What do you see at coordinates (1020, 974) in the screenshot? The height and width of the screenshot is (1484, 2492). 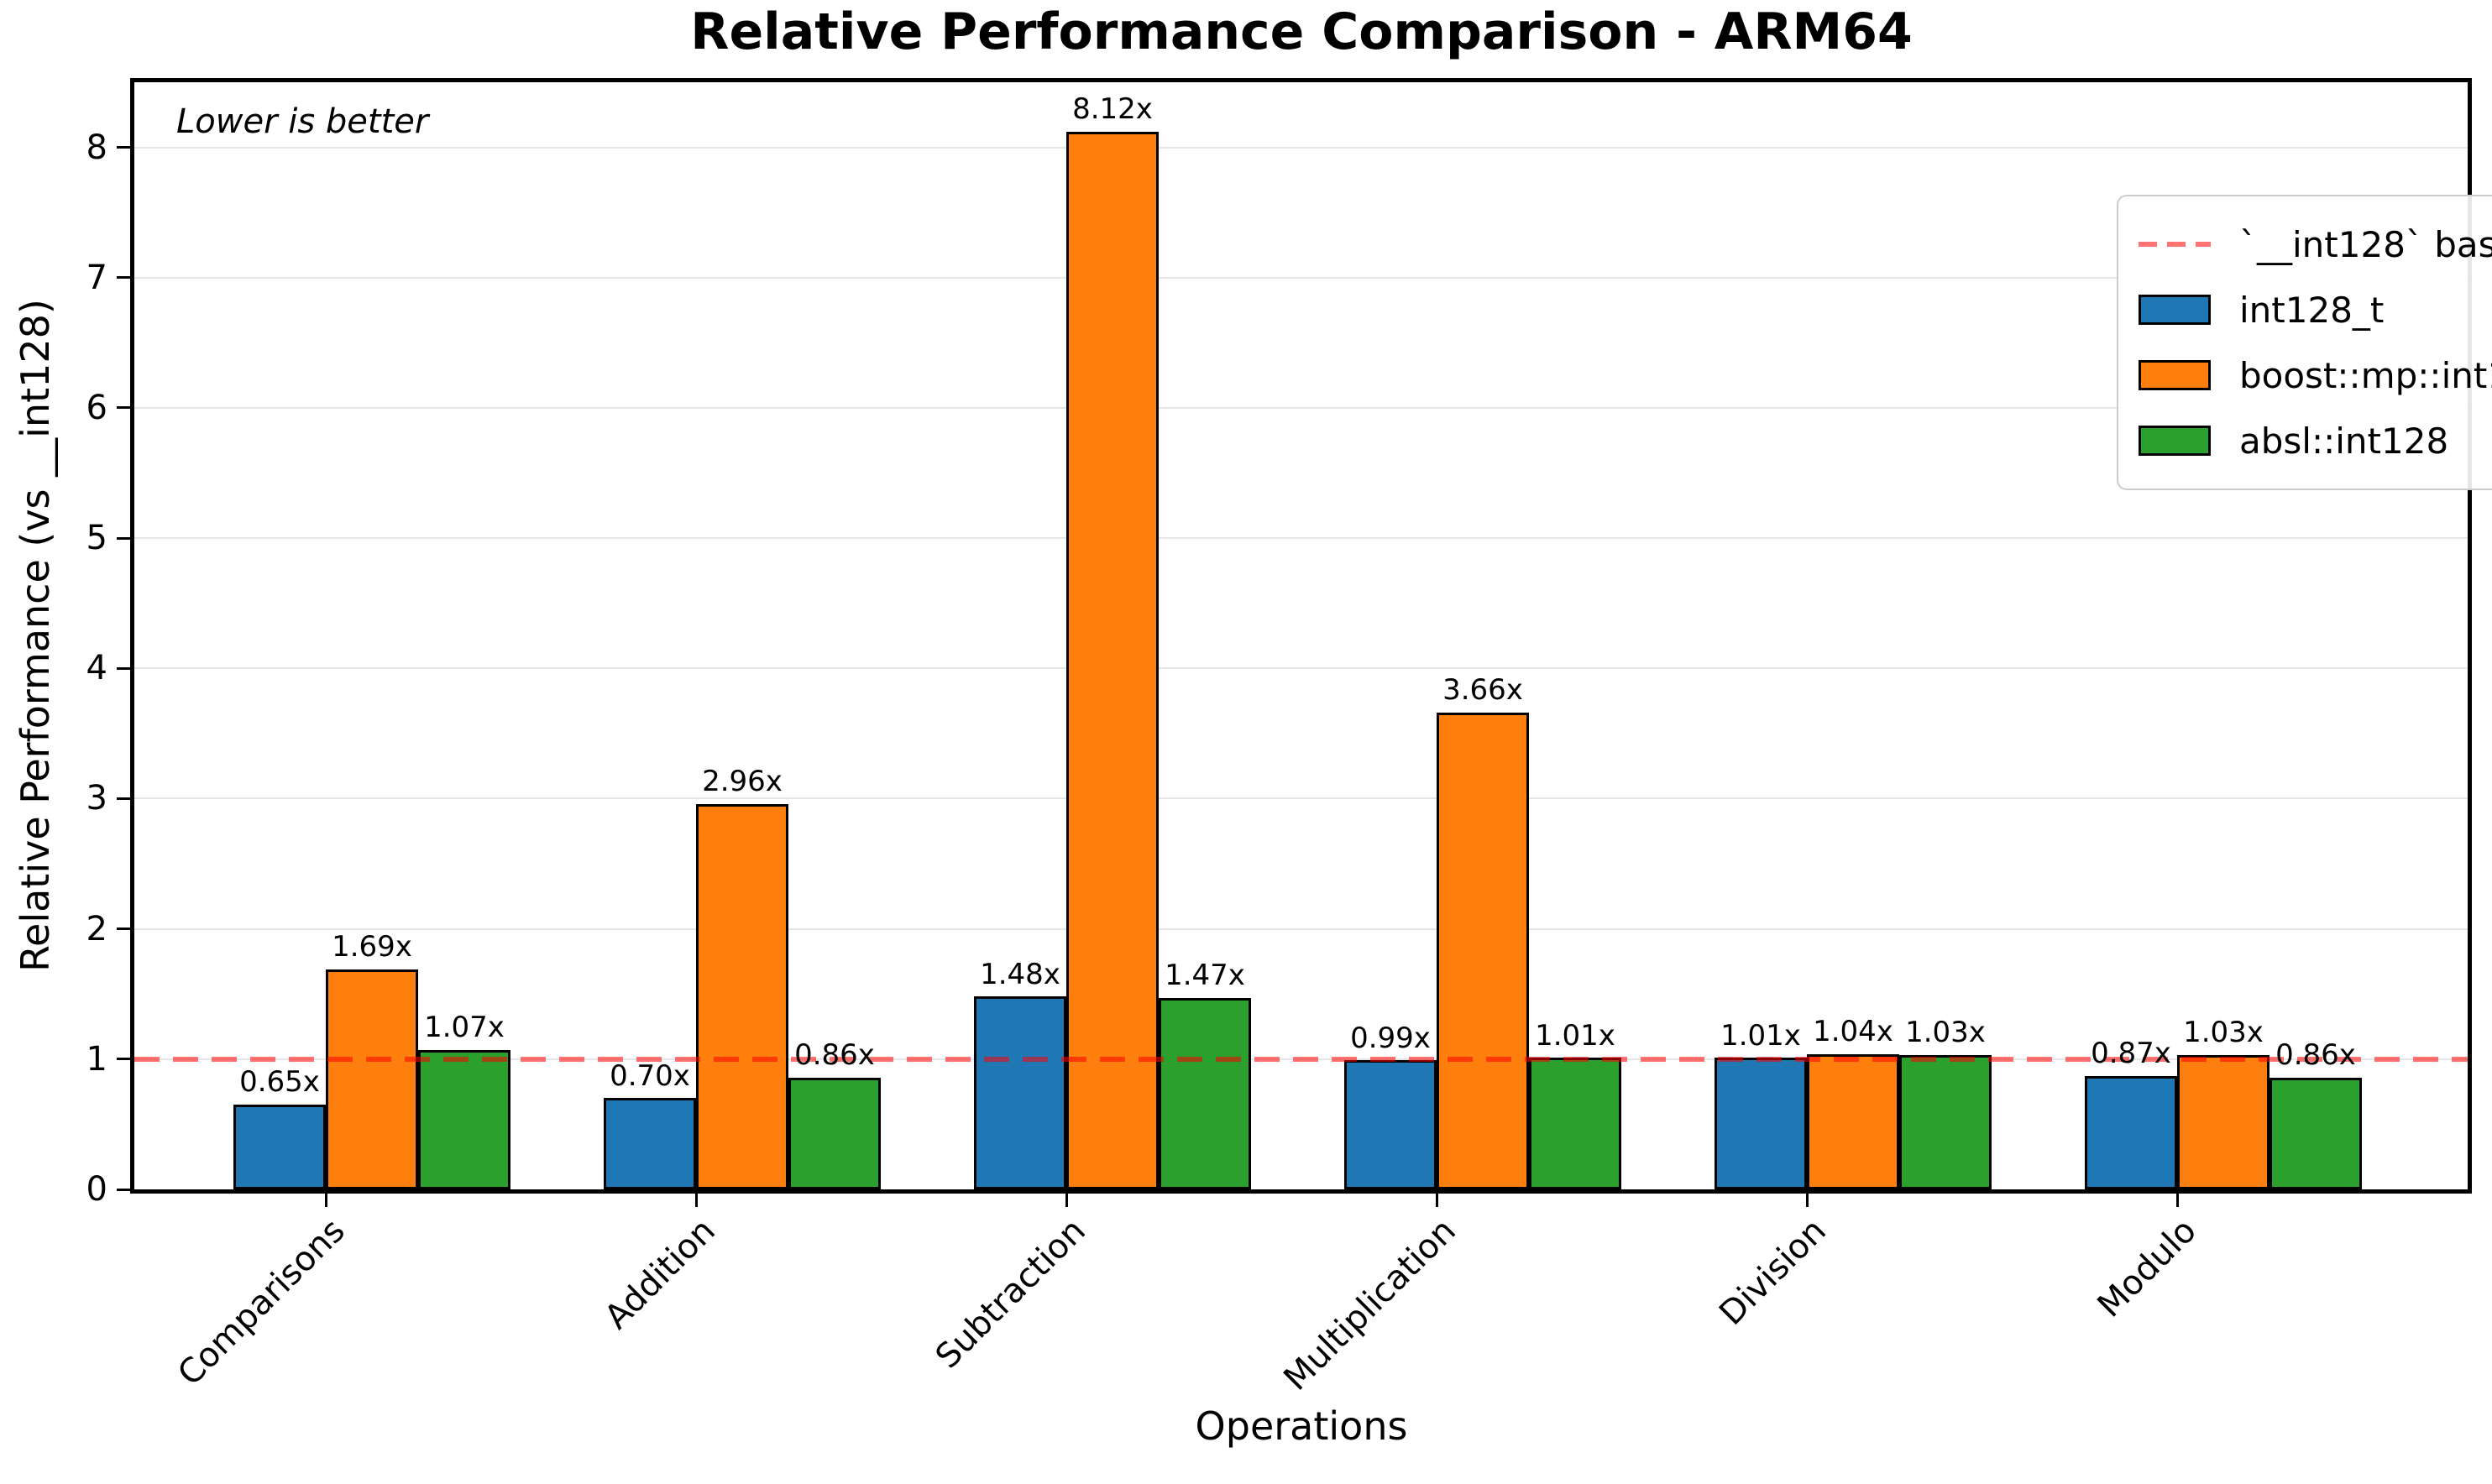 I see `bar-value-label: 1.48x` at bounding box center [1020, 974].